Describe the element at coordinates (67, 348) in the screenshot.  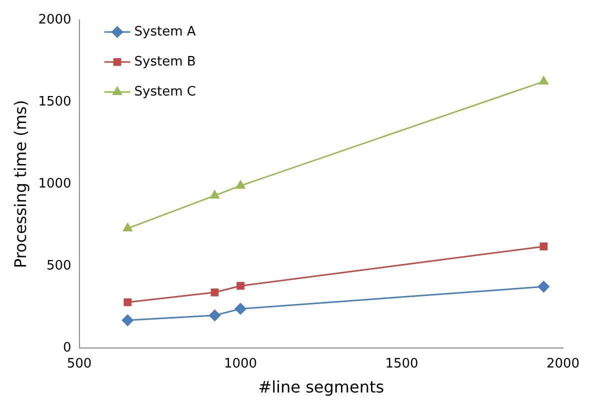
I see `y-tick-label: 0` at that location.